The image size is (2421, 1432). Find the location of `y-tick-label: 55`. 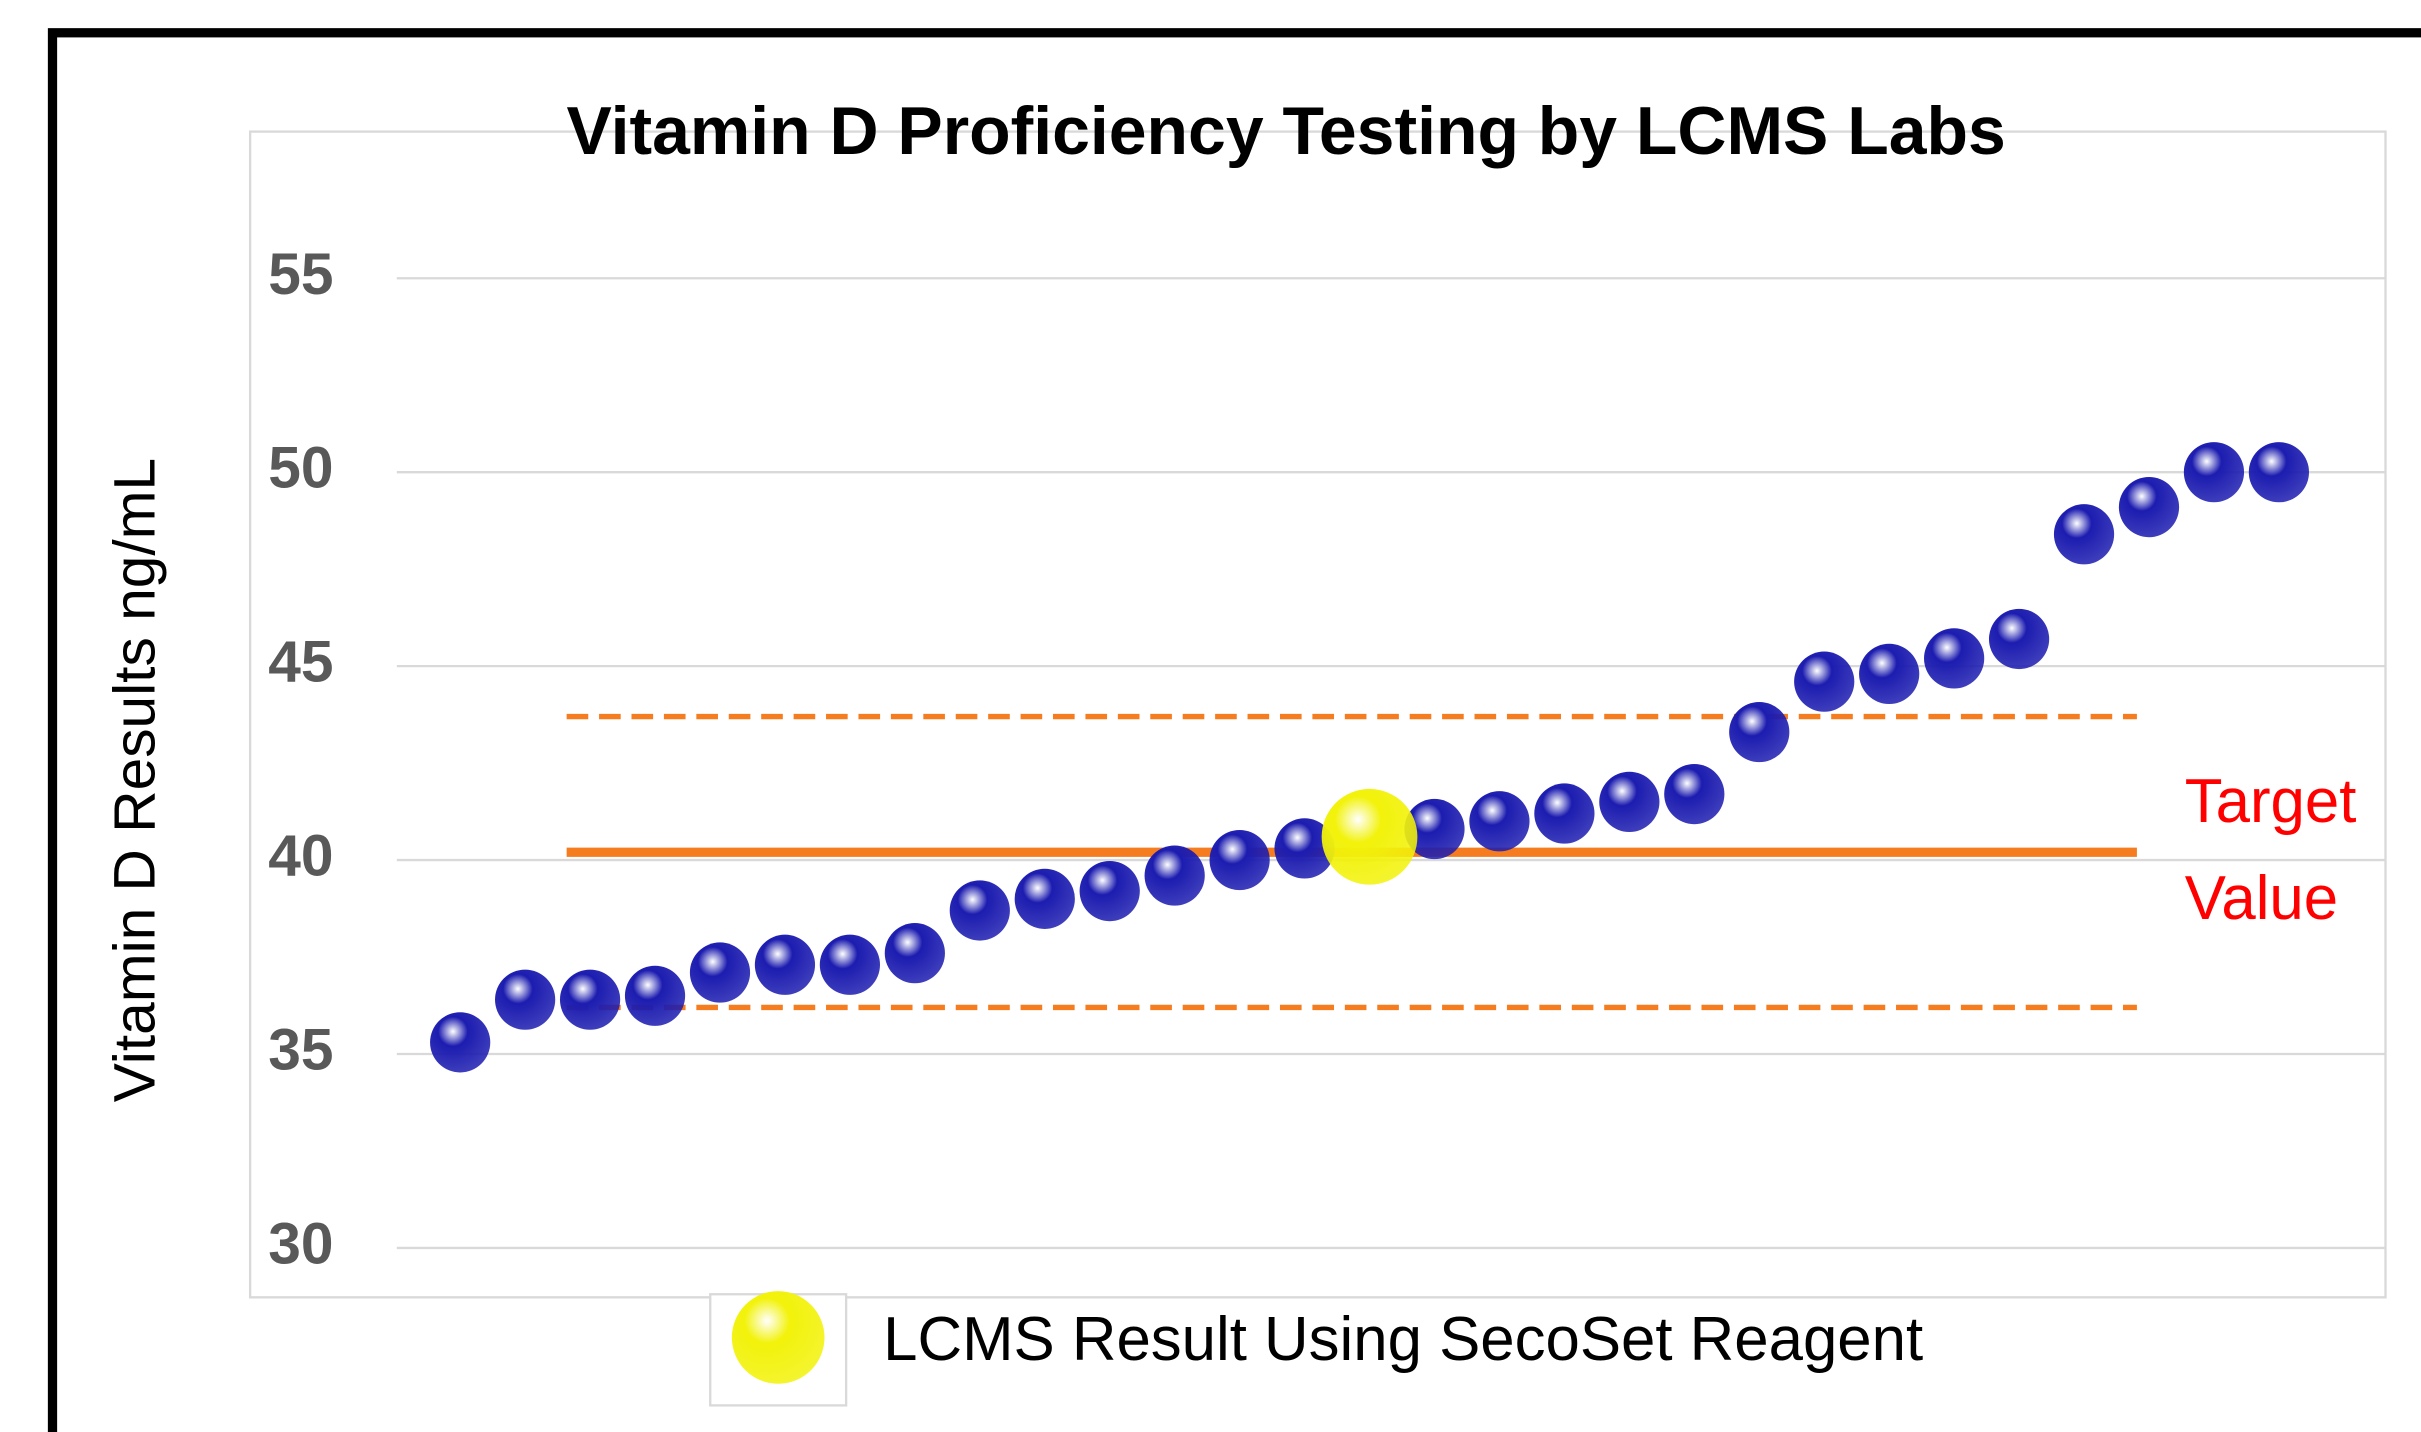

y-tick-label: 55 is located at coordinates (300, 274).